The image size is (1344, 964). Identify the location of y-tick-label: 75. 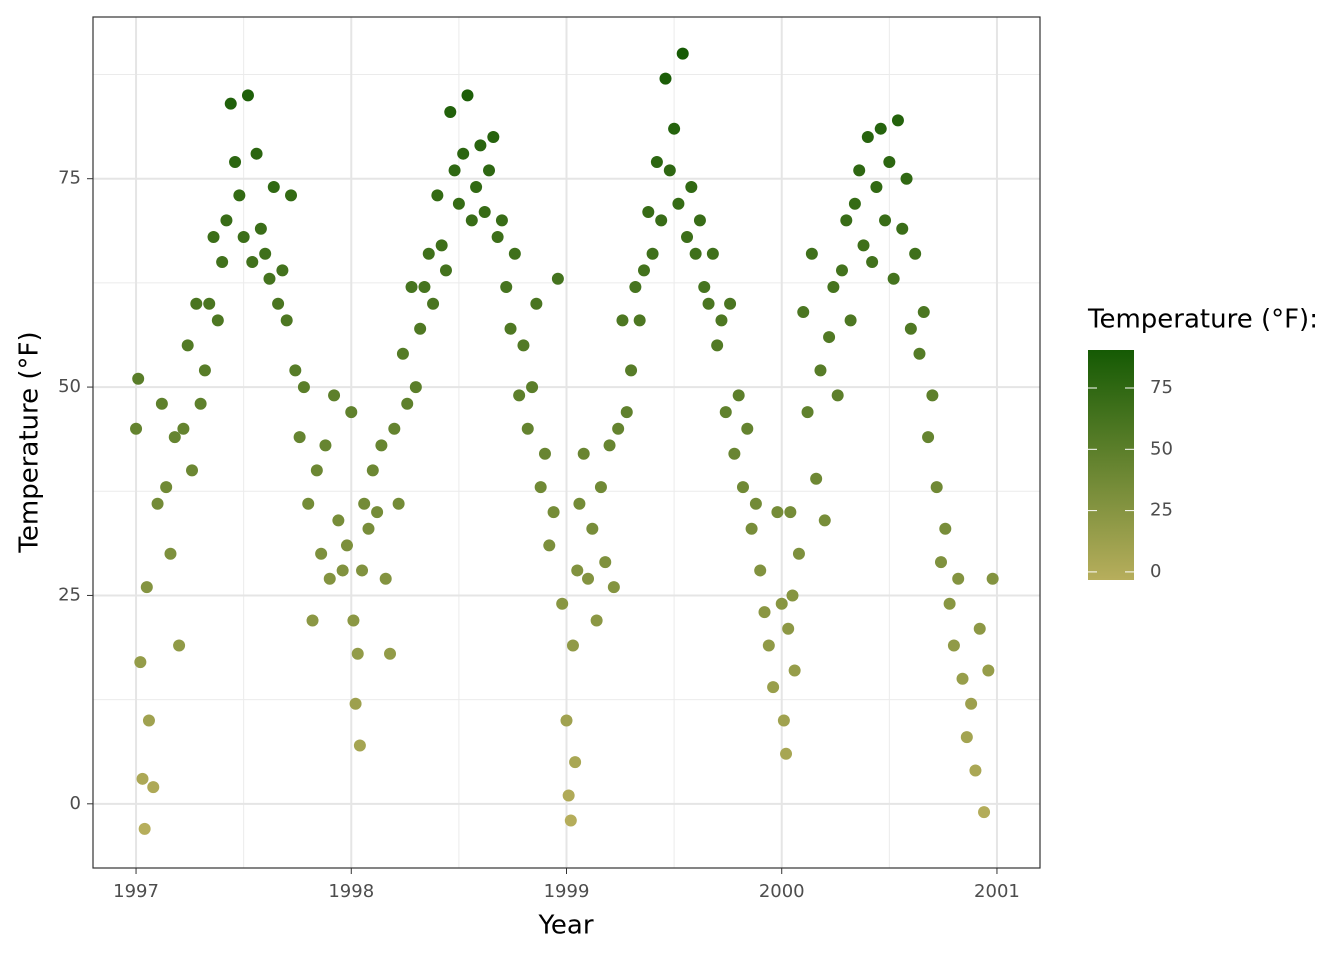
(69, 178).